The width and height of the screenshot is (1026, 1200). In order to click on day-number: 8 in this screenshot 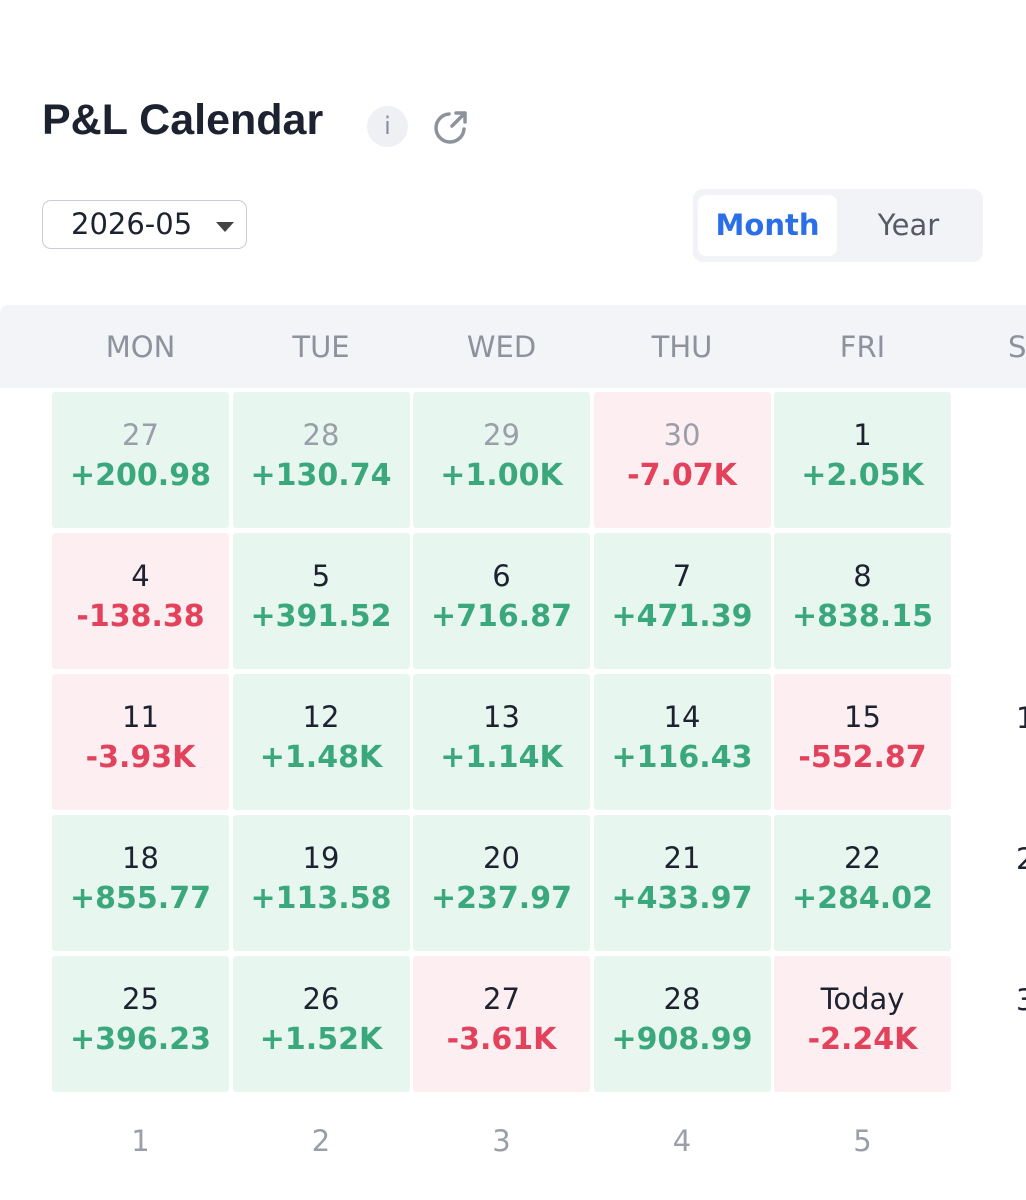, I will do `click(862, 576)`.